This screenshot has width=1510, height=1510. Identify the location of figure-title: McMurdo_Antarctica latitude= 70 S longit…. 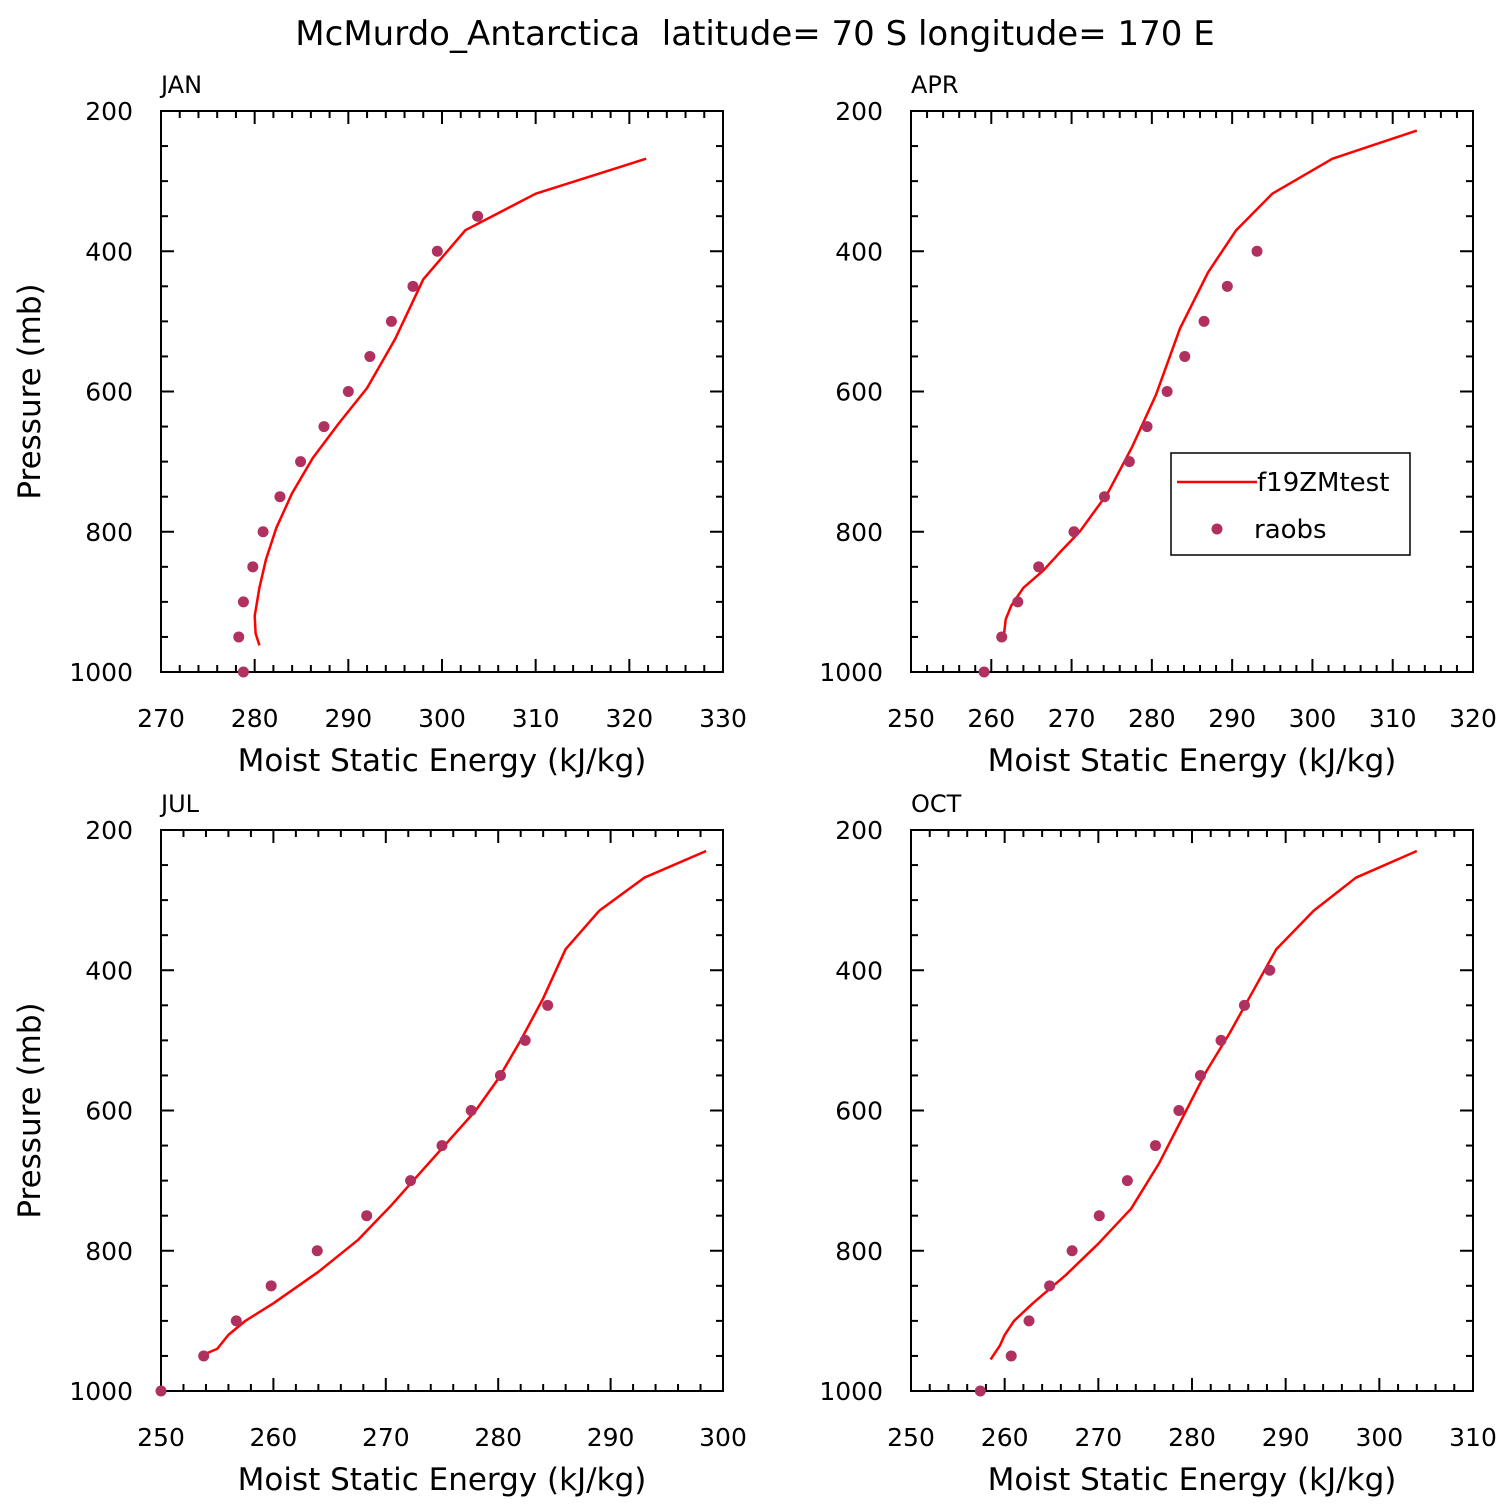
(754, 34).